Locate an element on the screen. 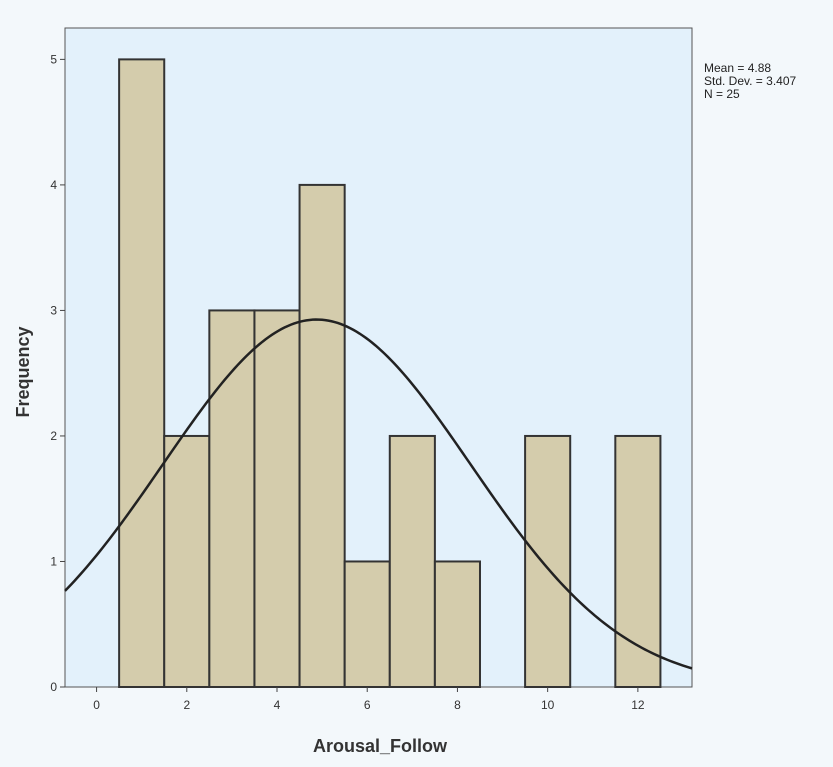 This screenshot has height=767, width=833. x-axis-label: Arousal_Follow is located at coordinates (380, 746).